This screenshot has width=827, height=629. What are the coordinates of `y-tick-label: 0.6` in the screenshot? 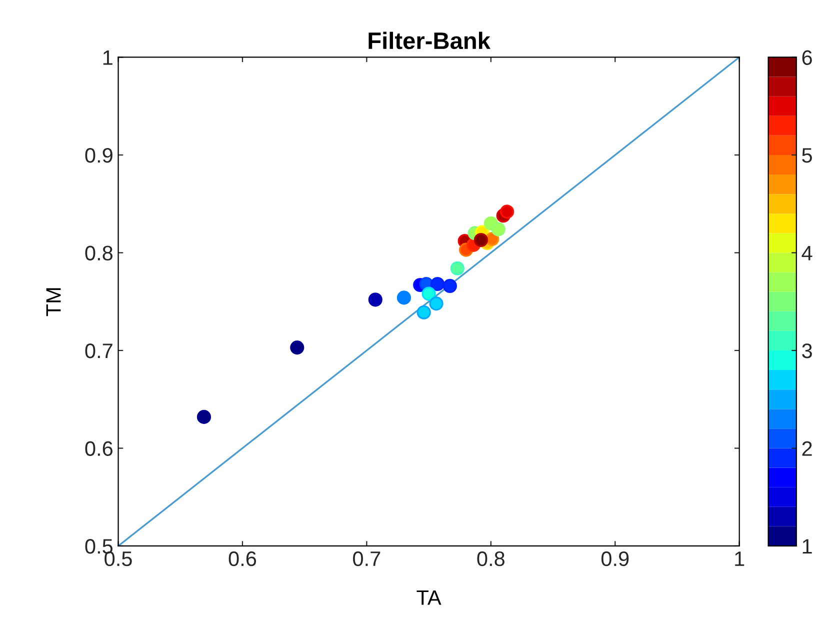 It's located at (98, 448).